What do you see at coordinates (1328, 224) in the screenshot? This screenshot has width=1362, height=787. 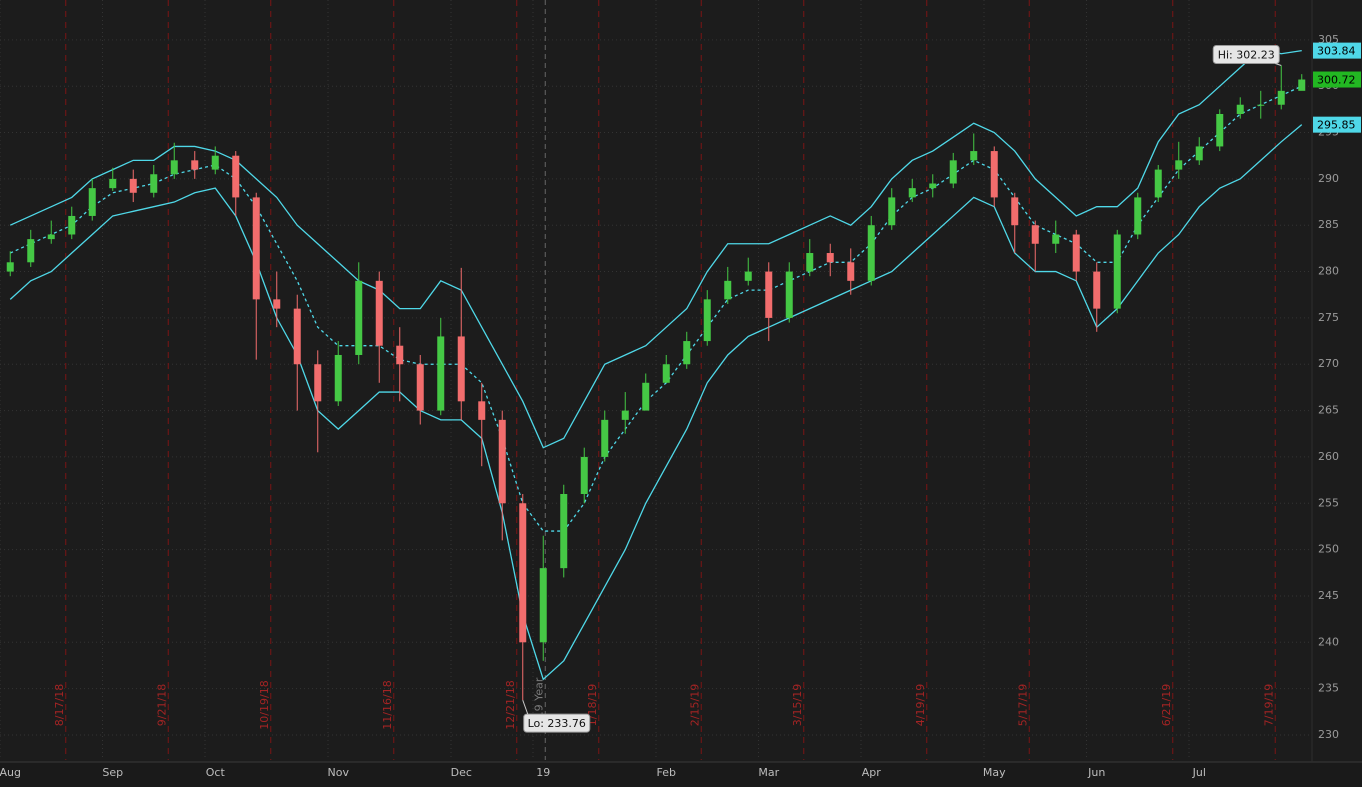 I see `y-tick-label: 285` at bounding box center [1328, 224].